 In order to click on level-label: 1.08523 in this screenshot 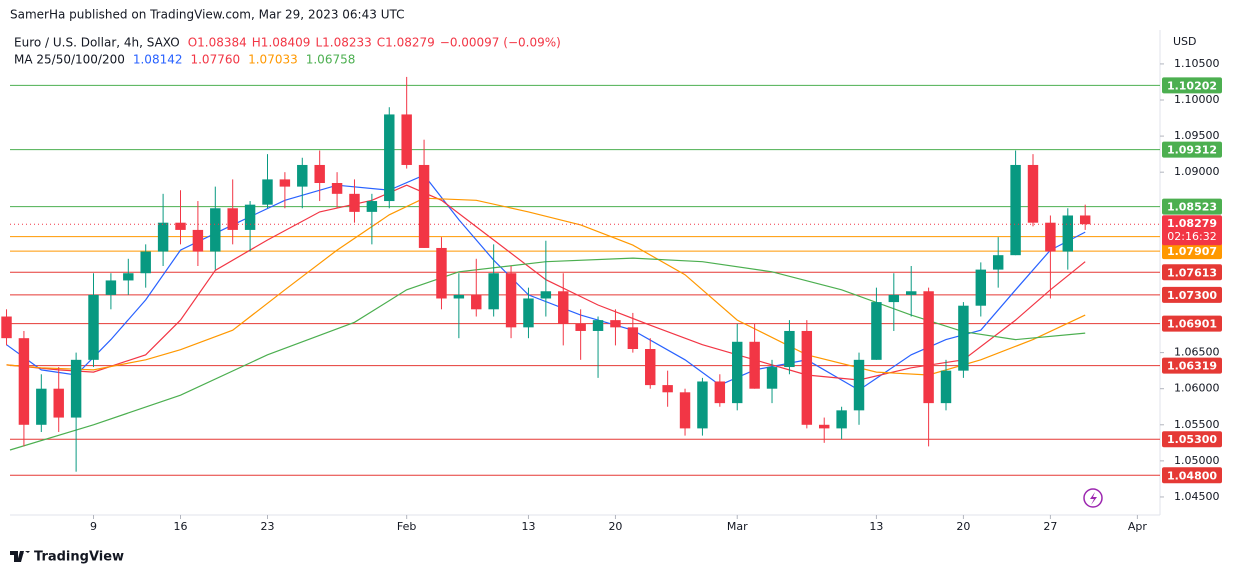, I will do `click(1192, 207)`.